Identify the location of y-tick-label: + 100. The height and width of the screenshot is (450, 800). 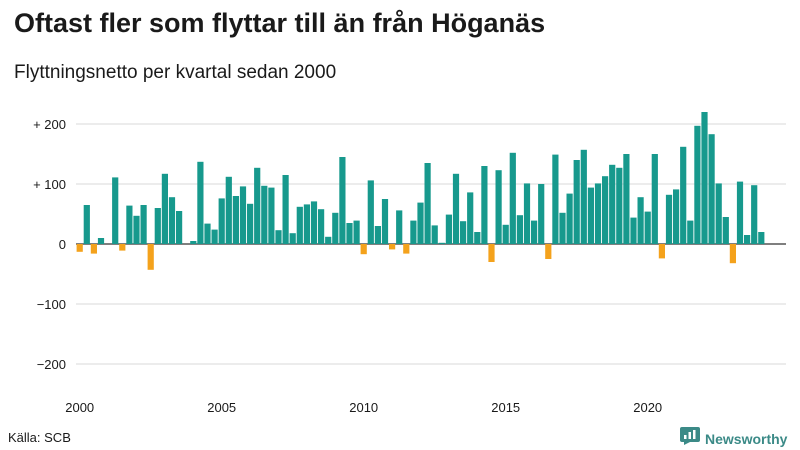
(49, 184).